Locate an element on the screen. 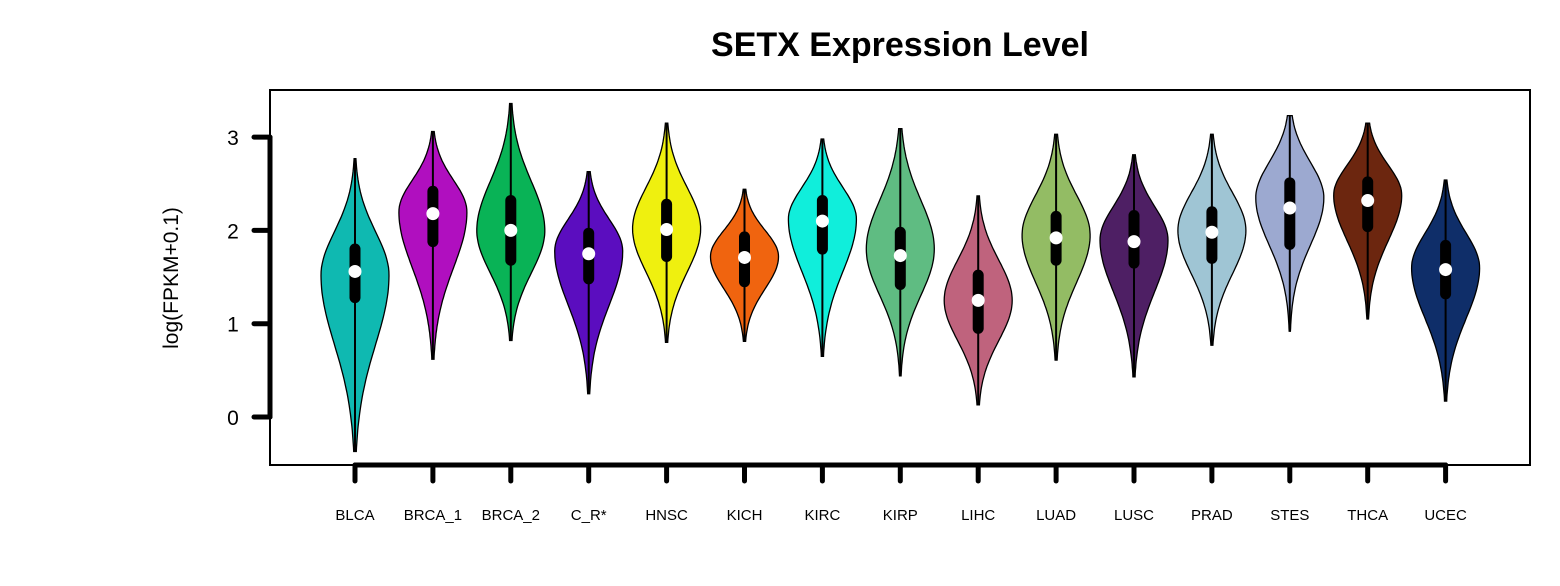 The height and width of the screenshot is (586, 1560). x-tick-label: LUSC is located at coordinates (1134, 515).